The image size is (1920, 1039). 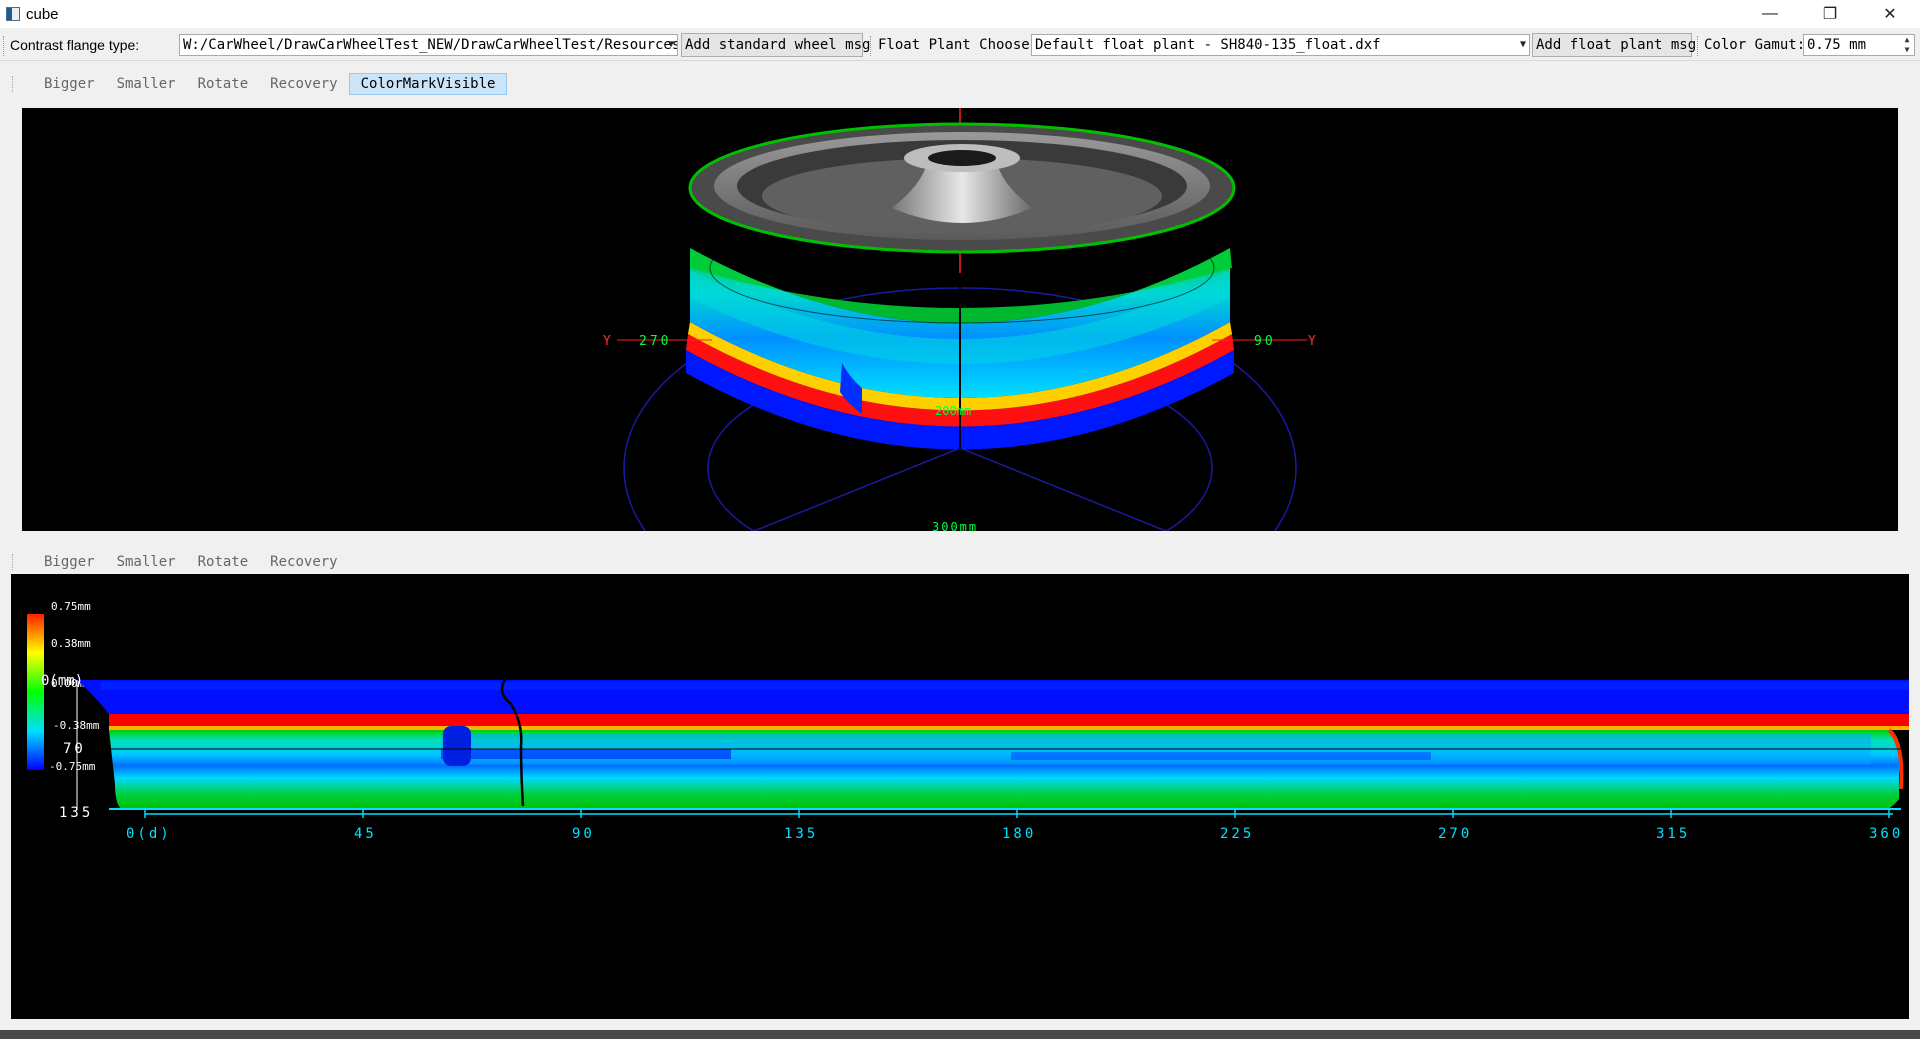 I want to click on x-axis-label: 360, so click(x=1886, y=834).